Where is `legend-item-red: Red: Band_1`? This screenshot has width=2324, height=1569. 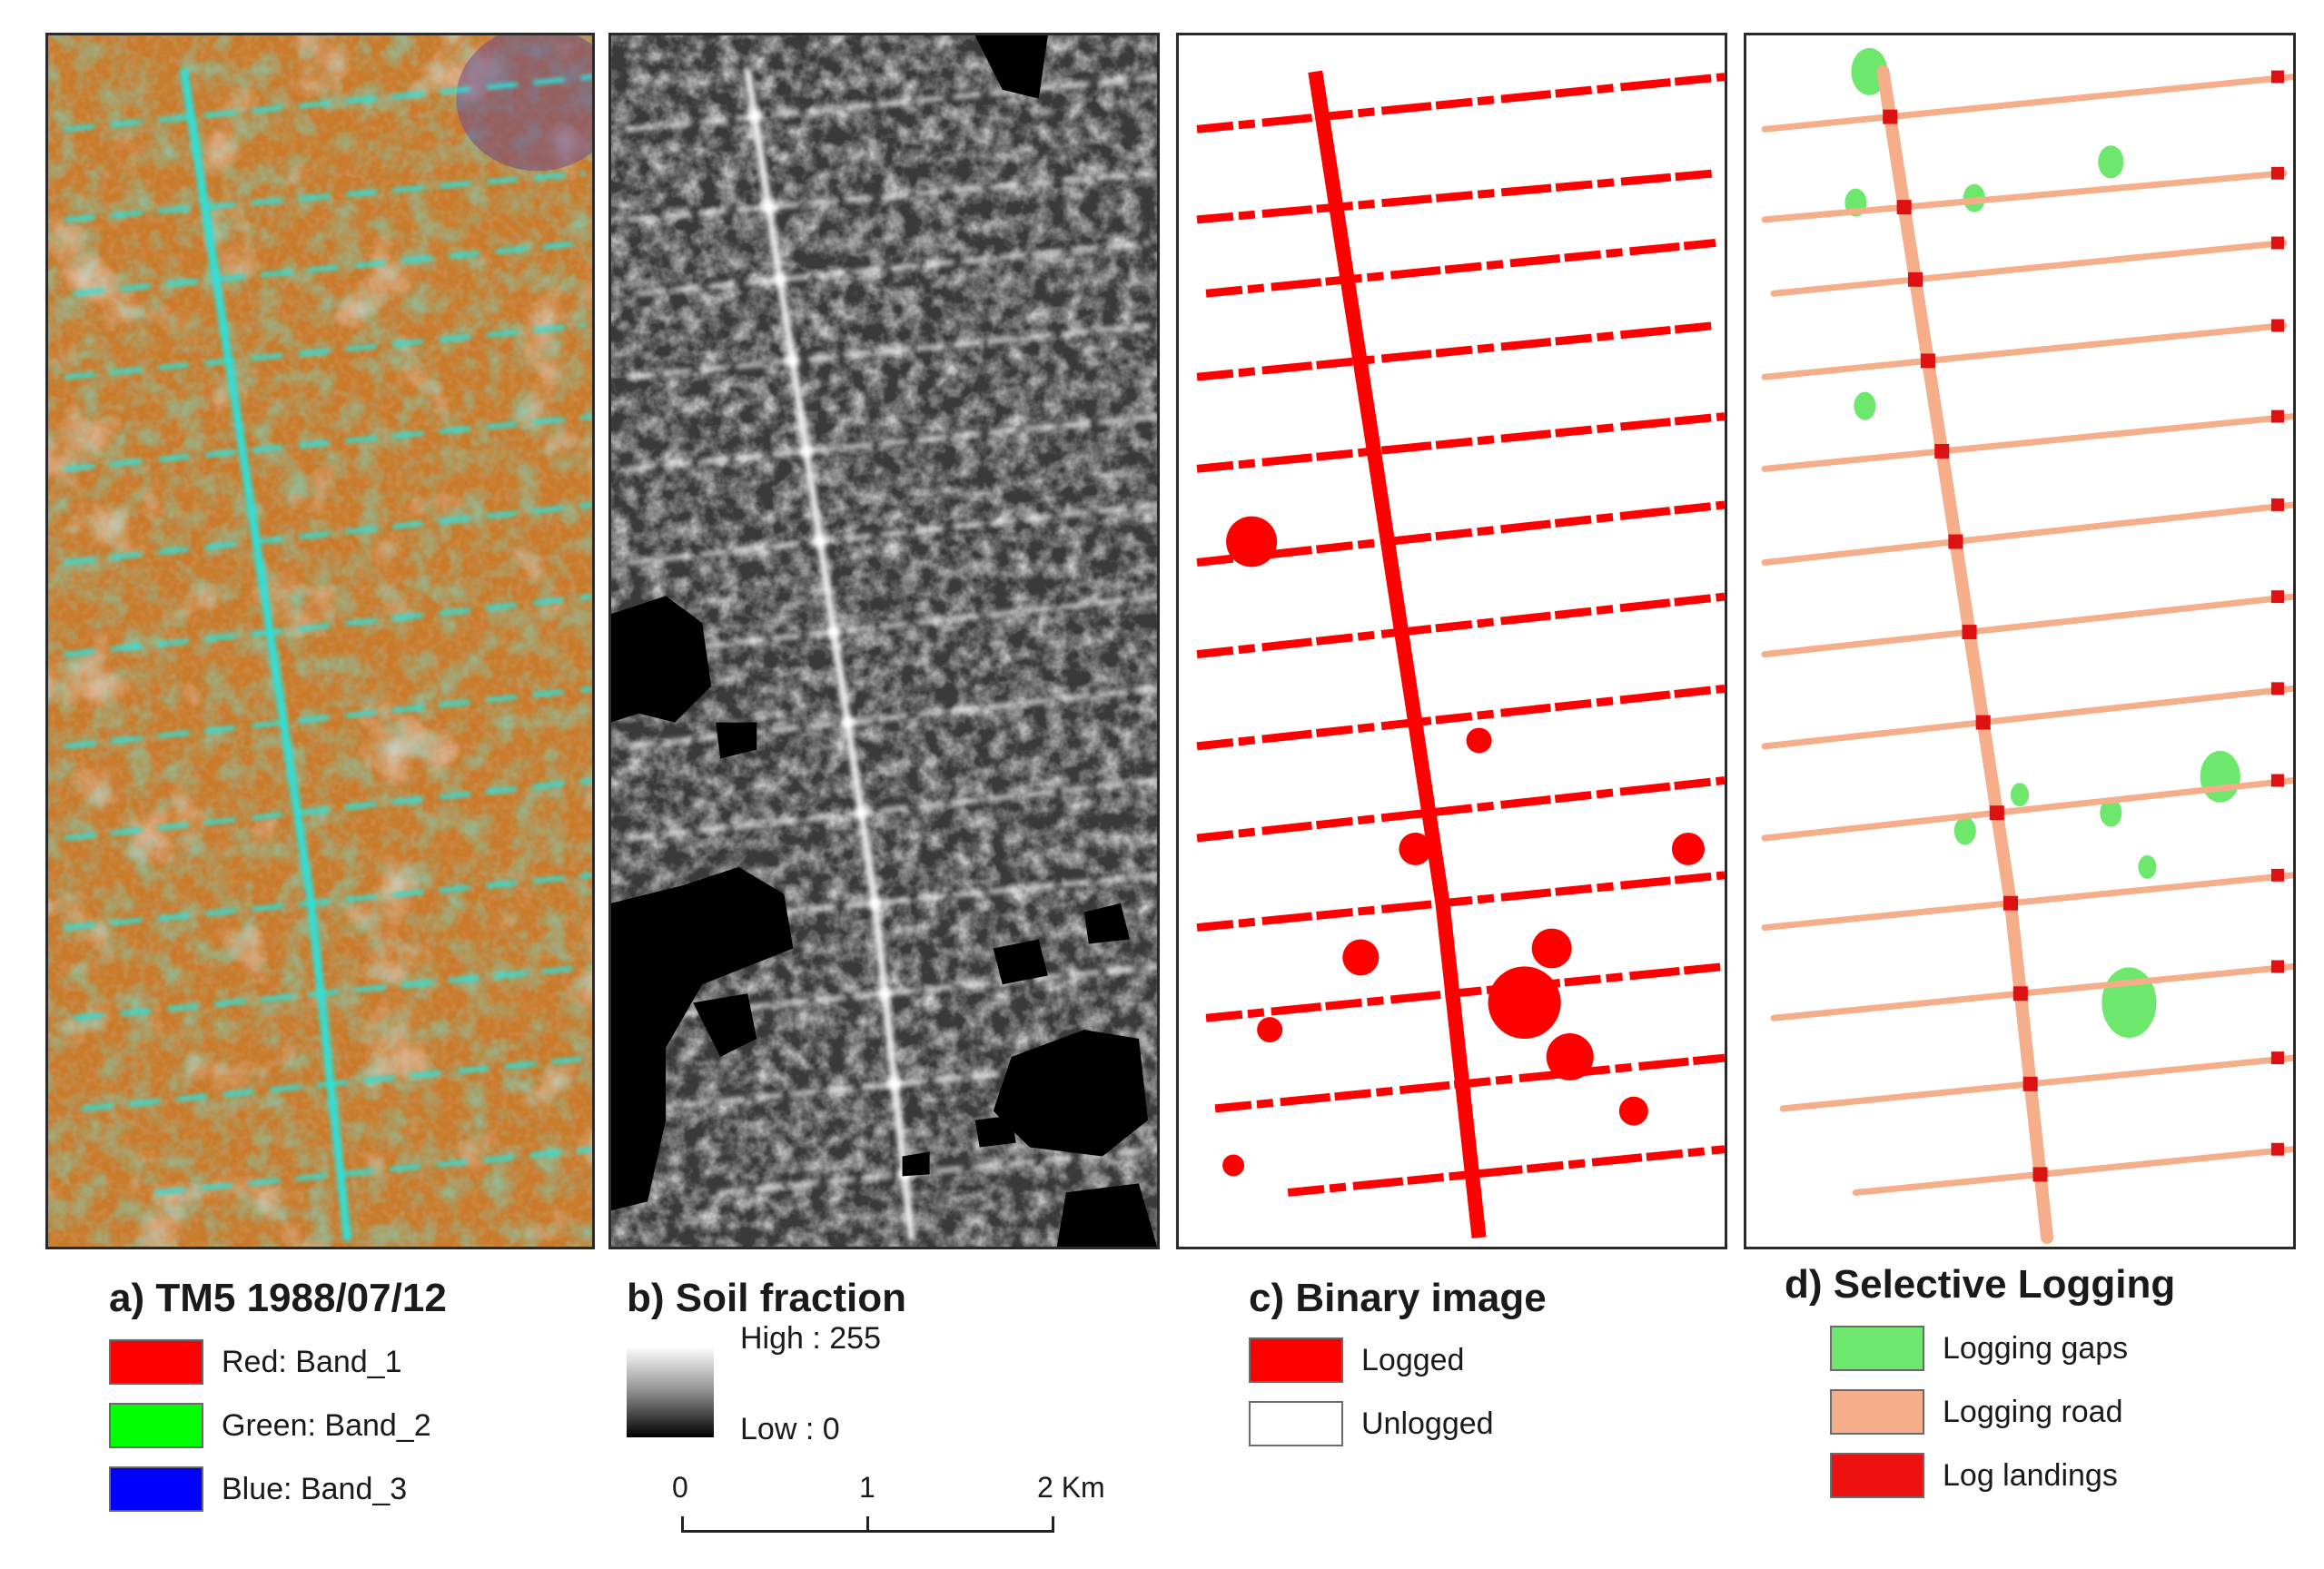
legend-item-red: Red: Band_1 is located at coordinates (255, 1362).